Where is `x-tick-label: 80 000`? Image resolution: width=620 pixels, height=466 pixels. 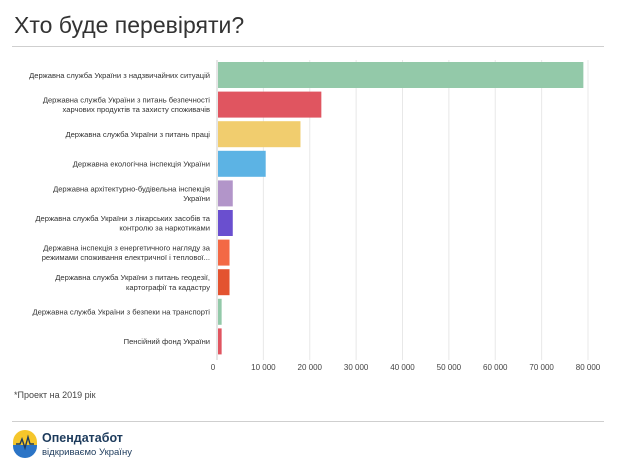 x-tick-label: 80 000 is located at coordinates (588, 367).